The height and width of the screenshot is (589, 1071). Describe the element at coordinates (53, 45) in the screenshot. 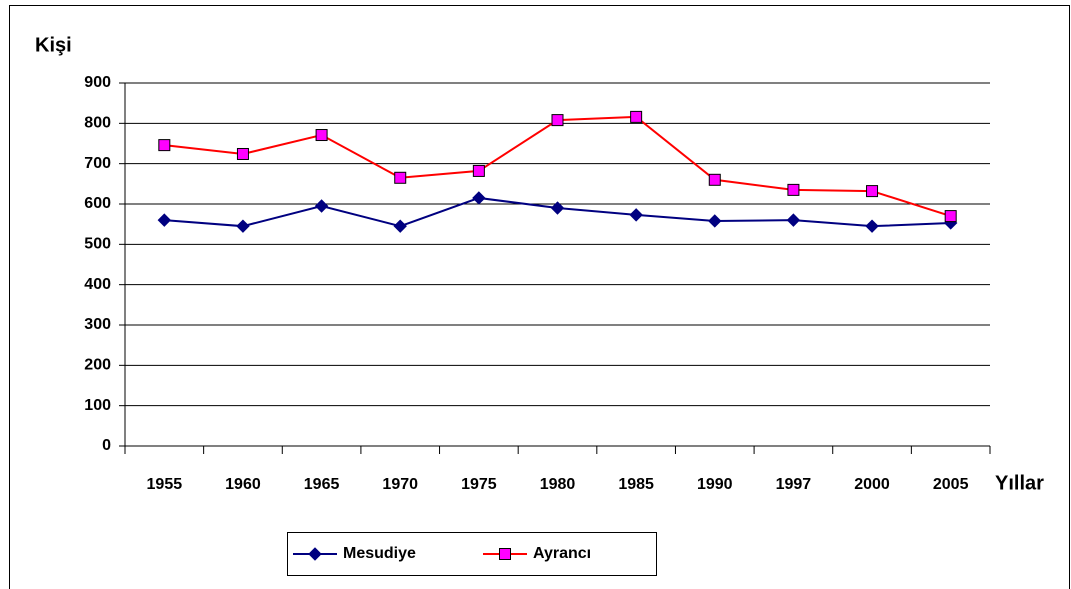

I see `y-axis-title: Kişi` at that location.